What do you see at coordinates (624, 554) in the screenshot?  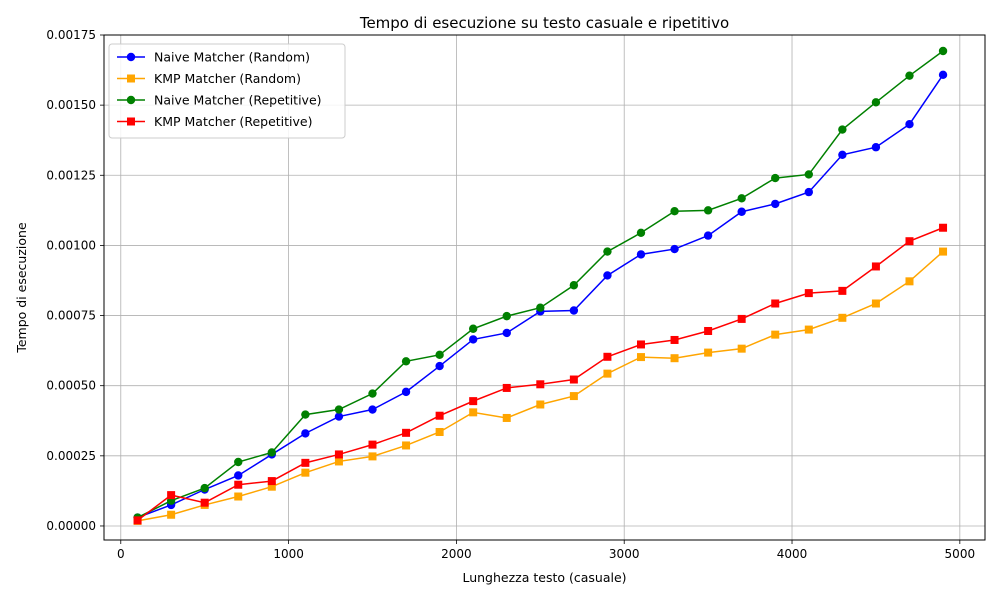 I see `x-tick-label: 3000` at bounding box center [624, 554].